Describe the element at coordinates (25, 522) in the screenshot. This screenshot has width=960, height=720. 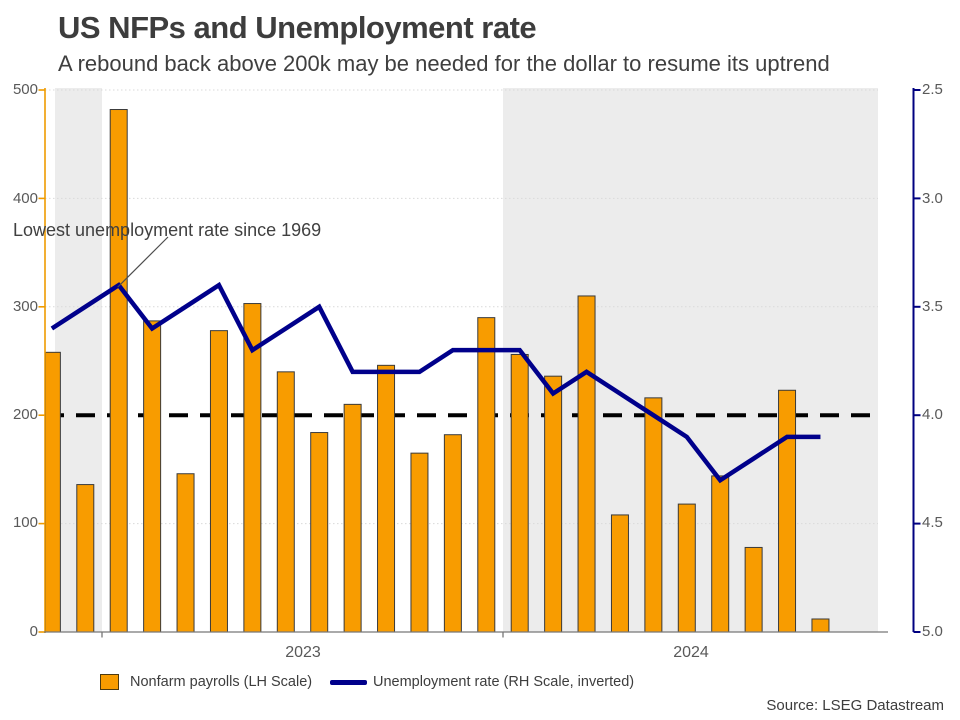
I see `left-axis-tick-label: 100` at that location.